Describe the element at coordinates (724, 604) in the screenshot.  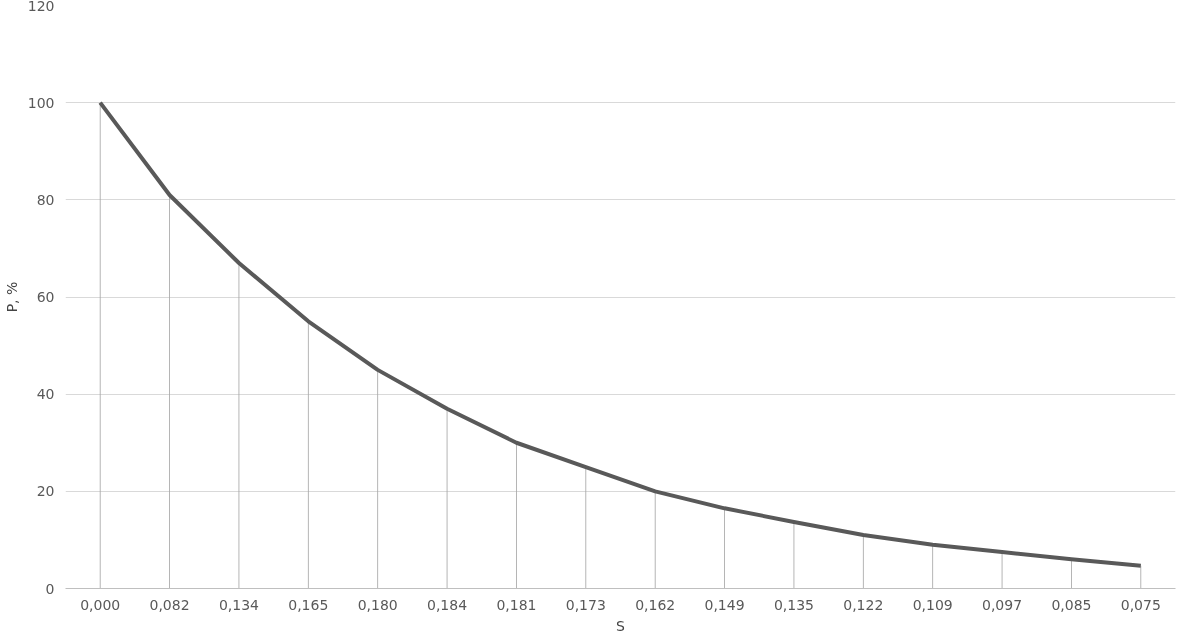
I see `x-tick-label: 0,149` at that location.